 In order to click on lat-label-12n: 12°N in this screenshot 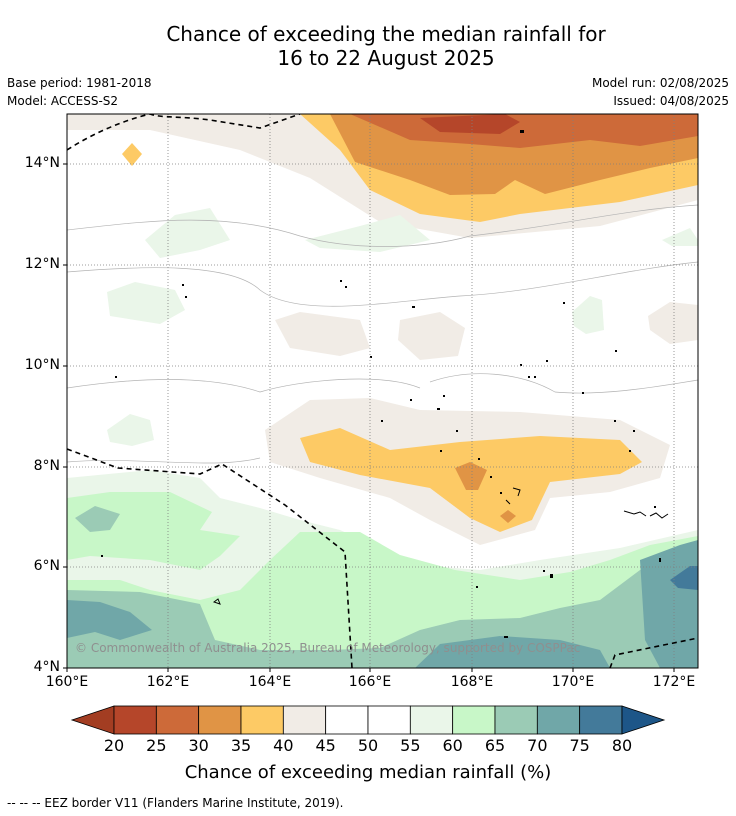, I will do `click(42, 264)`.